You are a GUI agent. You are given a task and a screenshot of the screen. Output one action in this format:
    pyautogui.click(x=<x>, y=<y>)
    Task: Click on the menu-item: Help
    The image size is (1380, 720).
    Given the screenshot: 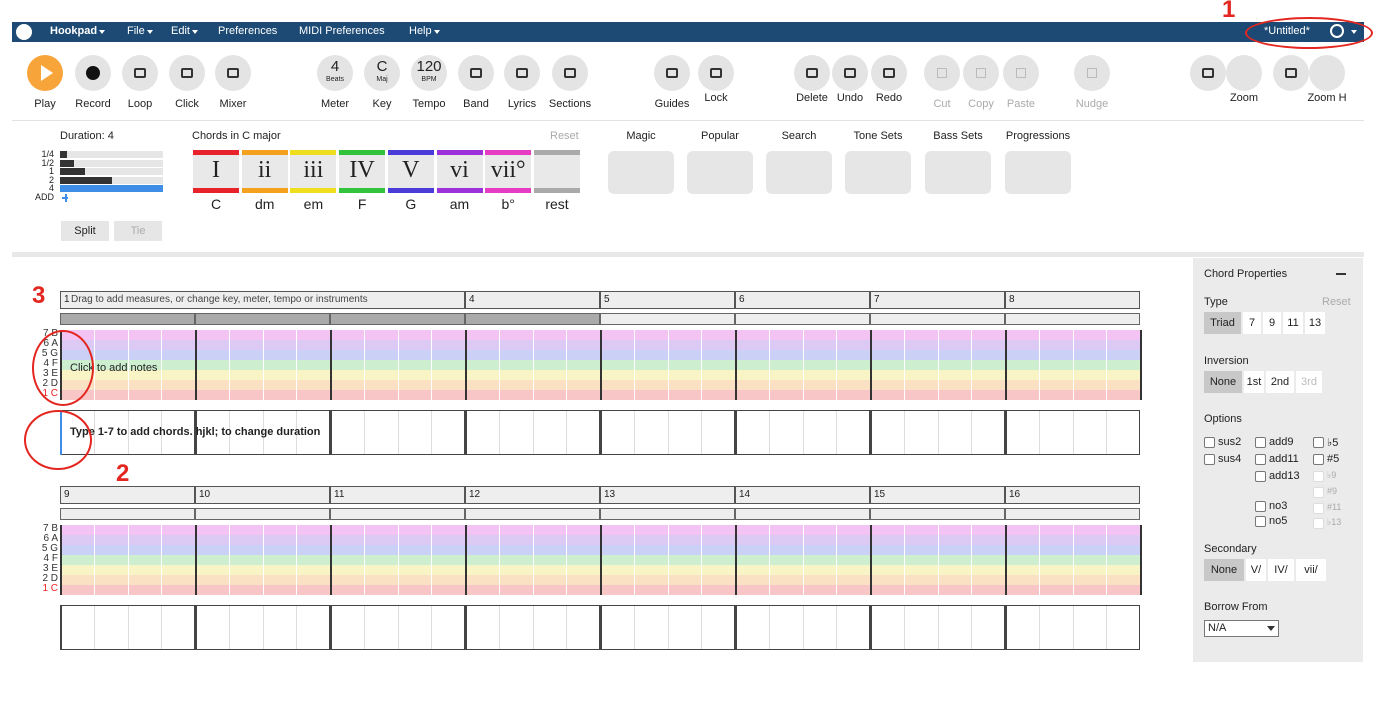 What is the action you would take?
    pyautogui.click(x=420, y=31)
    